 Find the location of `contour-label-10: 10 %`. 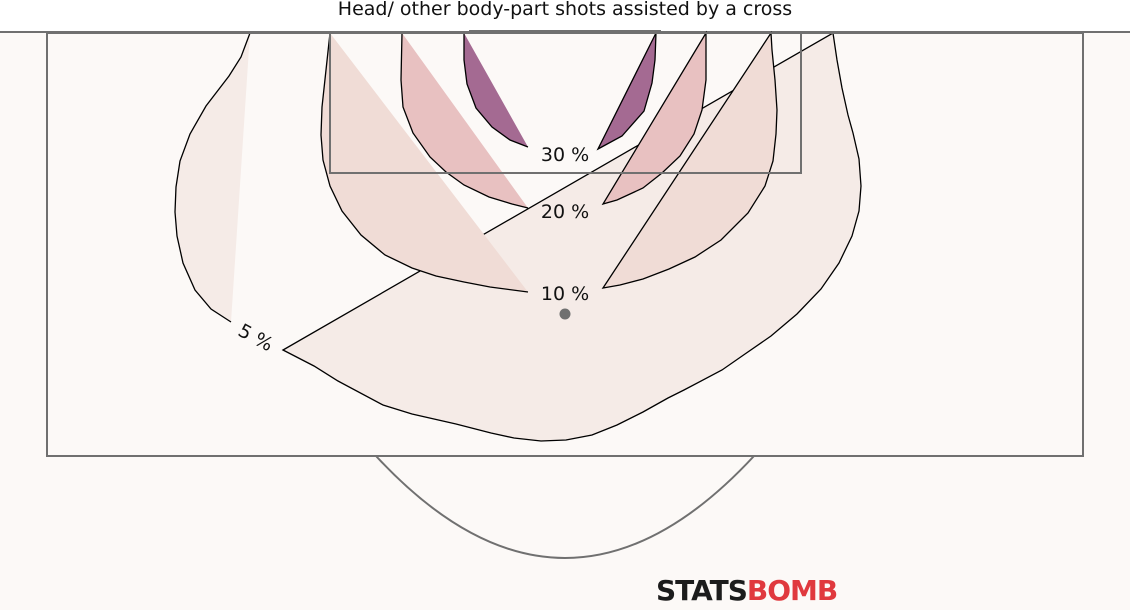

contour-label-10: 10 % is located at coordinates (565, 294).